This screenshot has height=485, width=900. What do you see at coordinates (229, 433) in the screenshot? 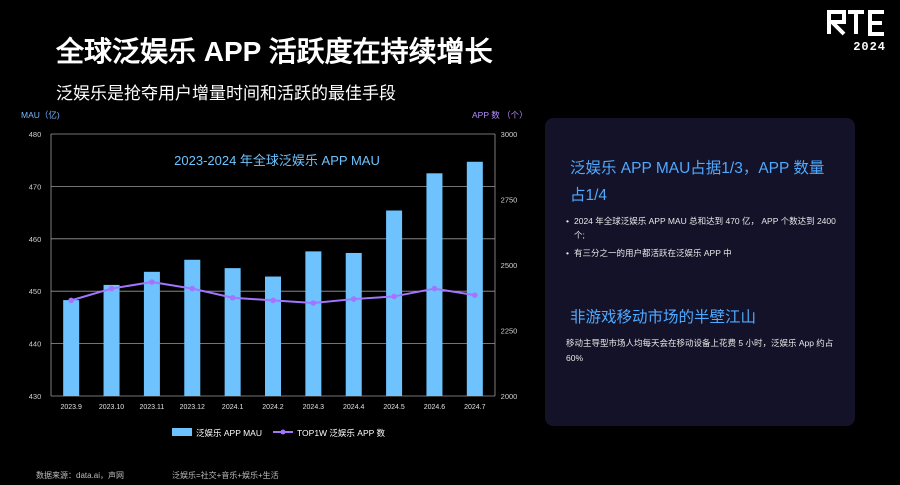
I see `legend-bar-label: 泛娱乐 APP MAU` at bounding box center [229, 433].